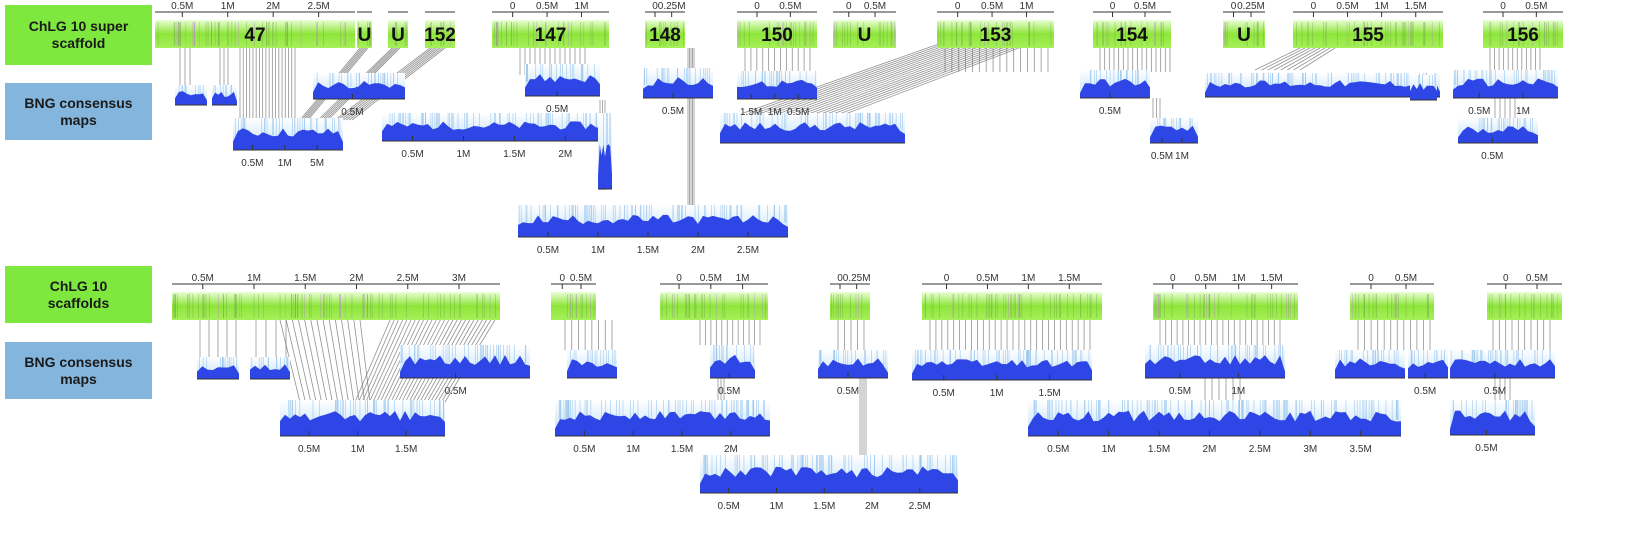 The height and width of the screenshot is (538, 1635). Describe the element at coordinates (254, 35) in the screenshot. I see `top-scaffold-1-label: 47` at that location.